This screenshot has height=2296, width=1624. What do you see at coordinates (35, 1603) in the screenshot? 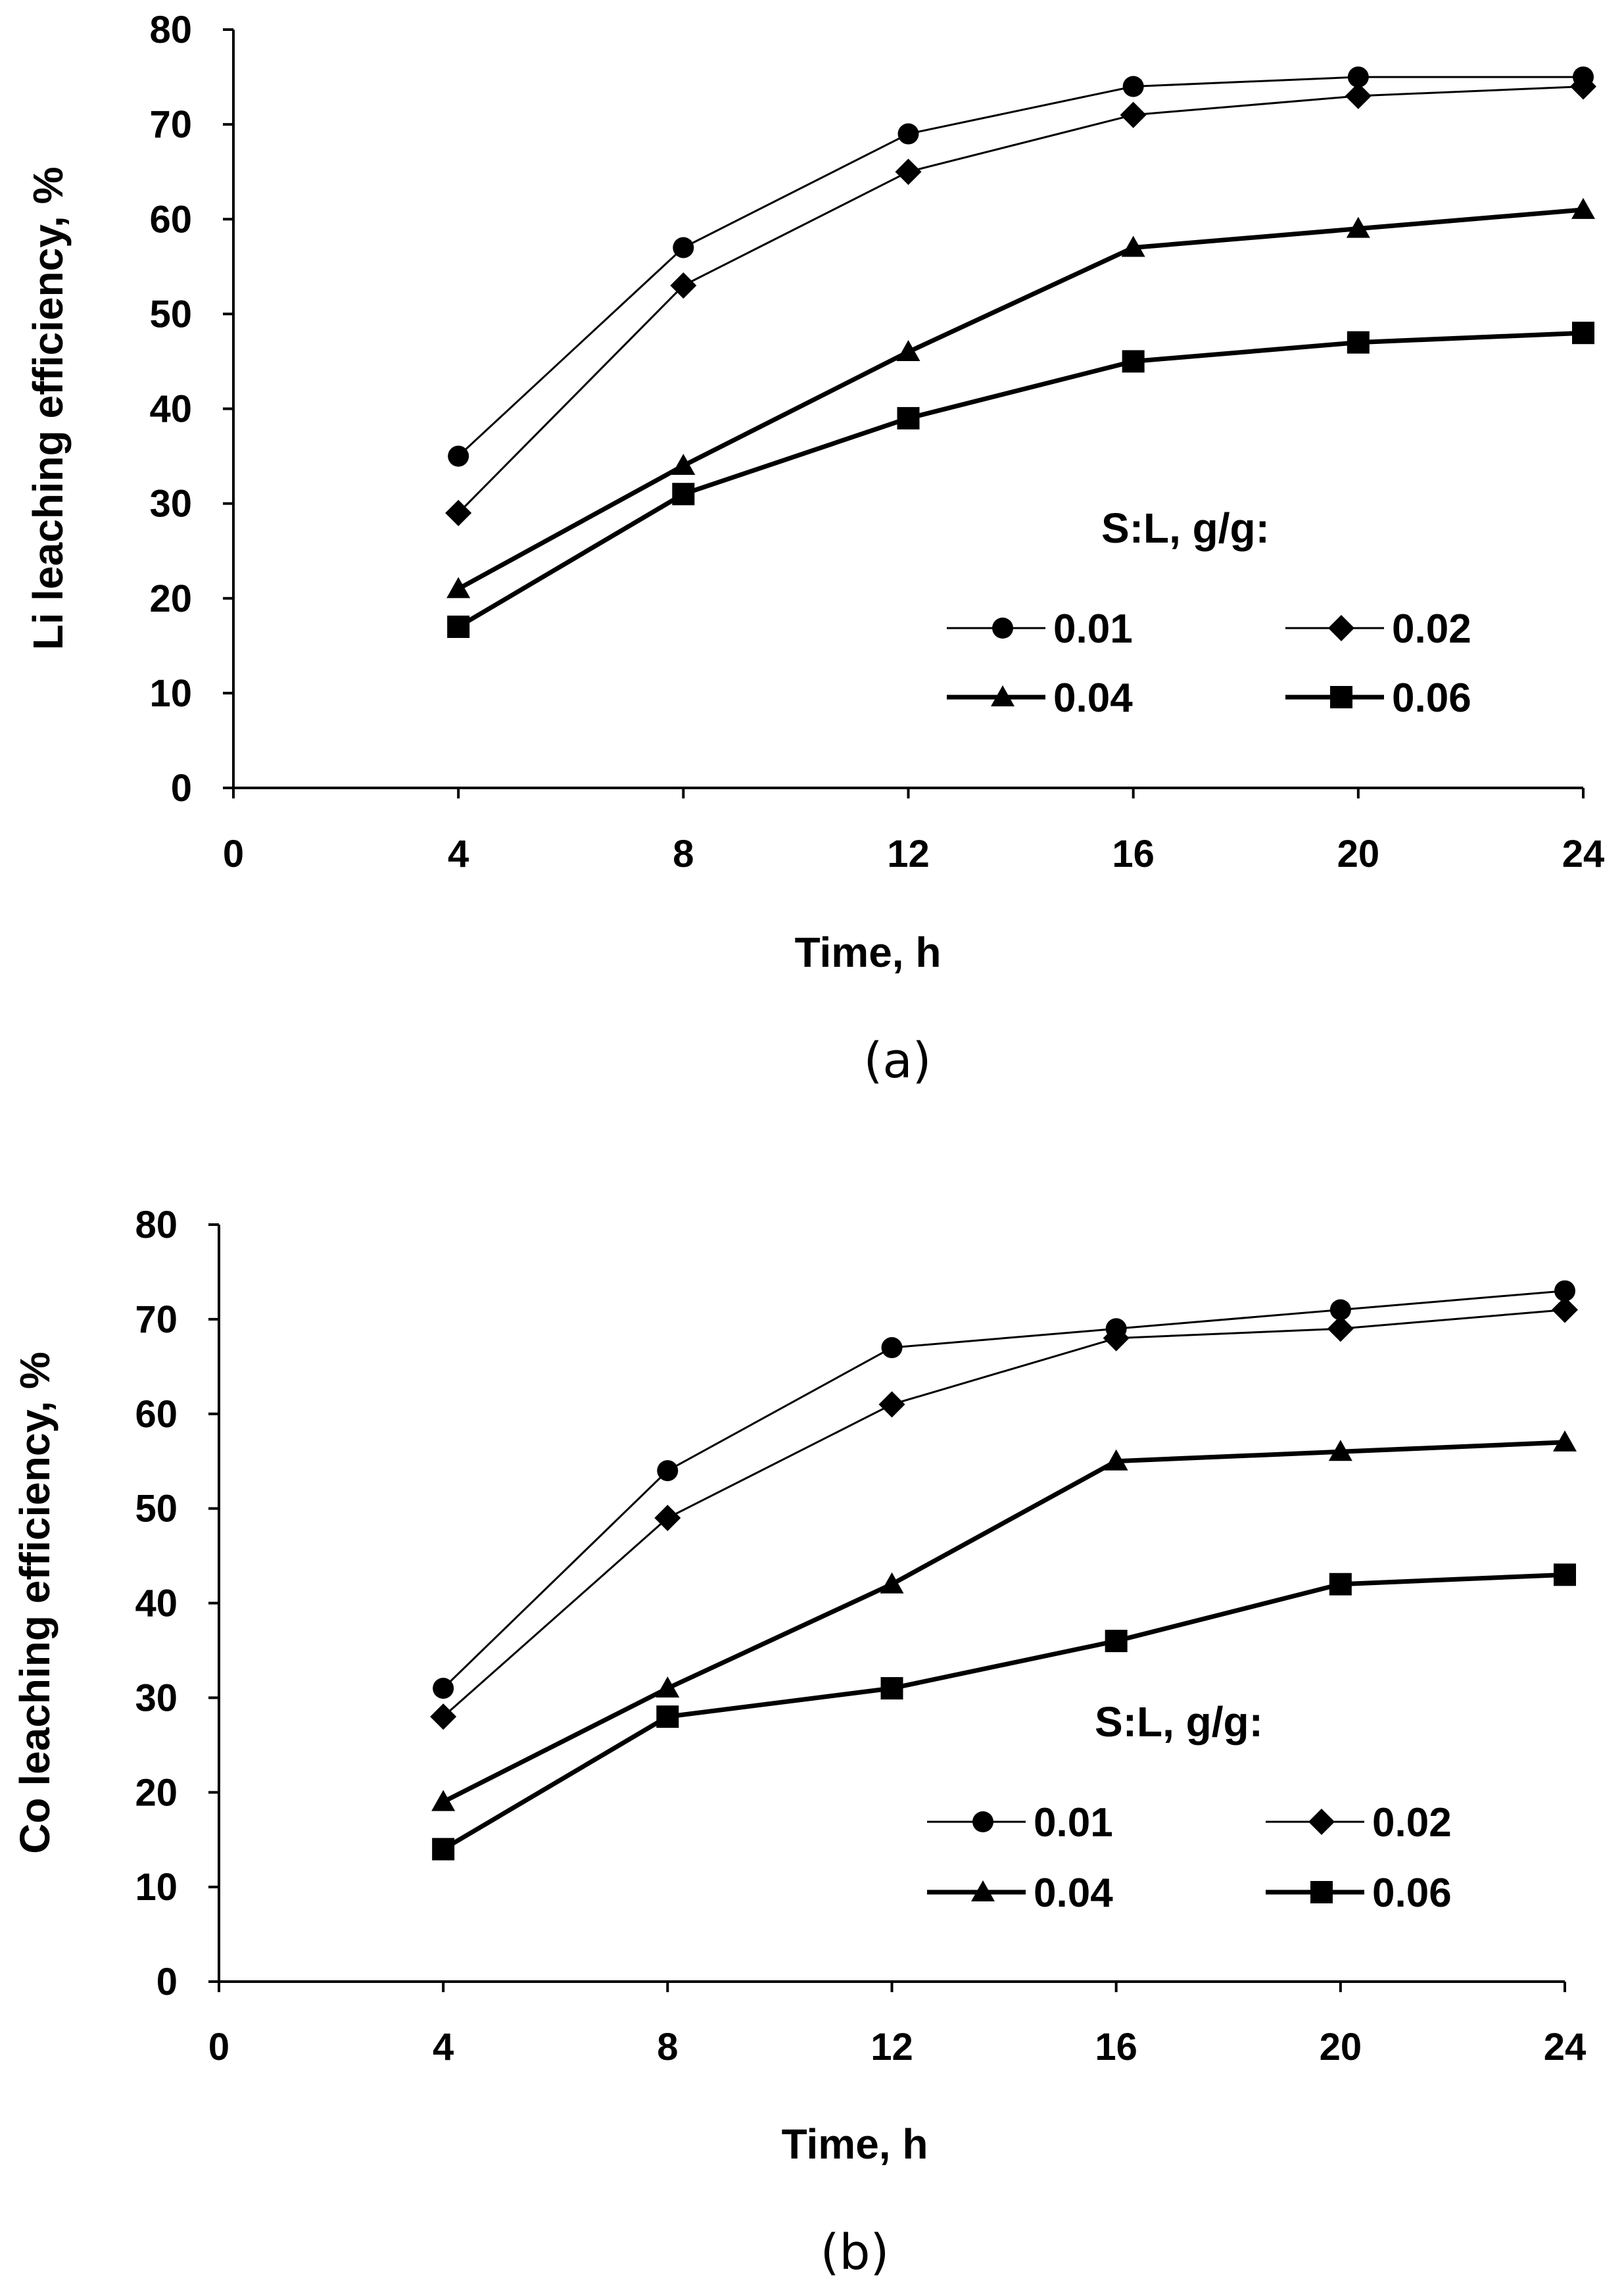
I see `y-axis-title: Co leaching efficiency, %` at bounding box center [35, 1603].